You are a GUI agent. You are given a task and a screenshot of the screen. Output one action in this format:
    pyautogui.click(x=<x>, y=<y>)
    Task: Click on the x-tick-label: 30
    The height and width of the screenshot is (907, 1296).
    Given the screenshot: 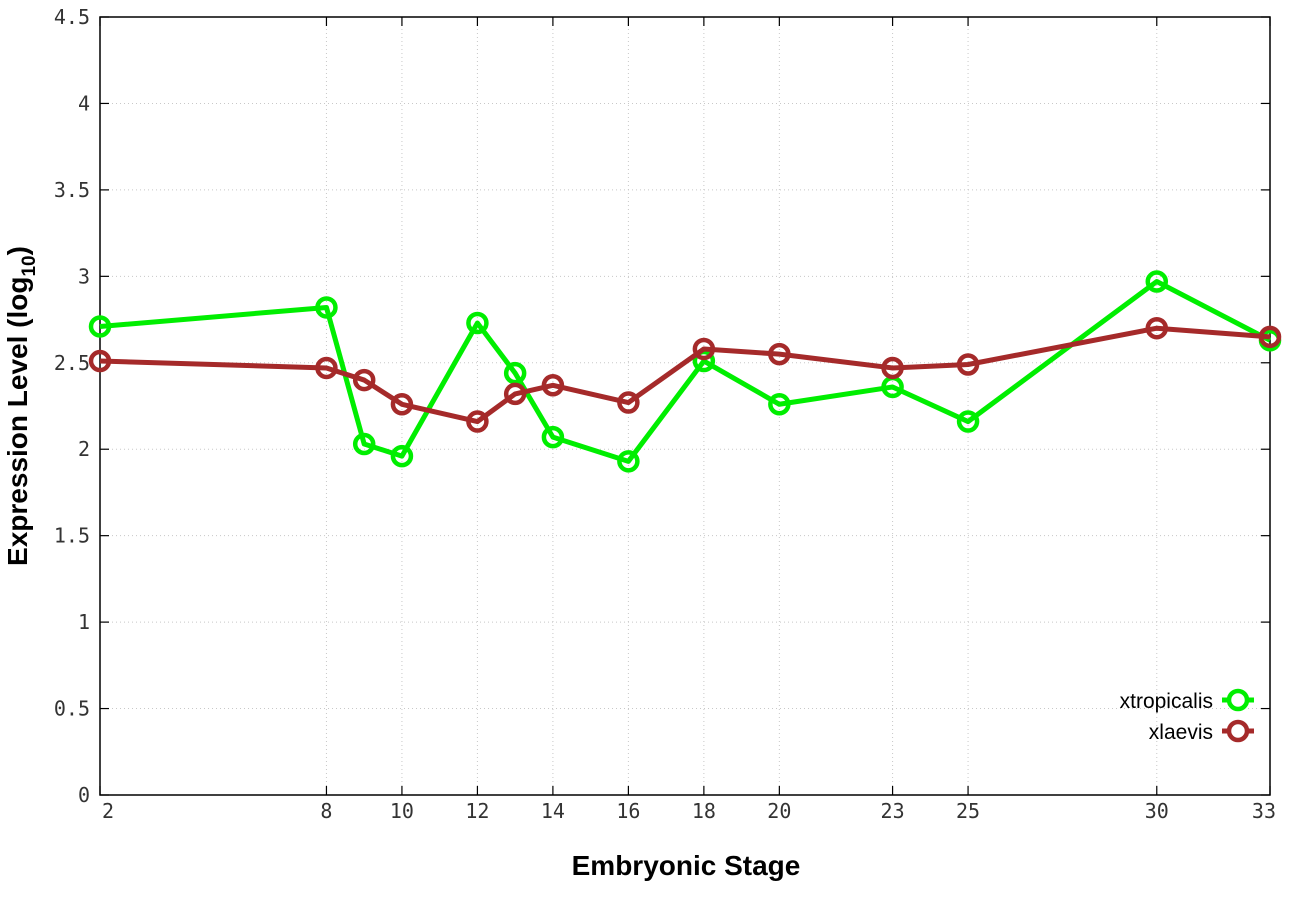 What is the action you would take?
    pyautogui.click(x=1157, y=811)
    